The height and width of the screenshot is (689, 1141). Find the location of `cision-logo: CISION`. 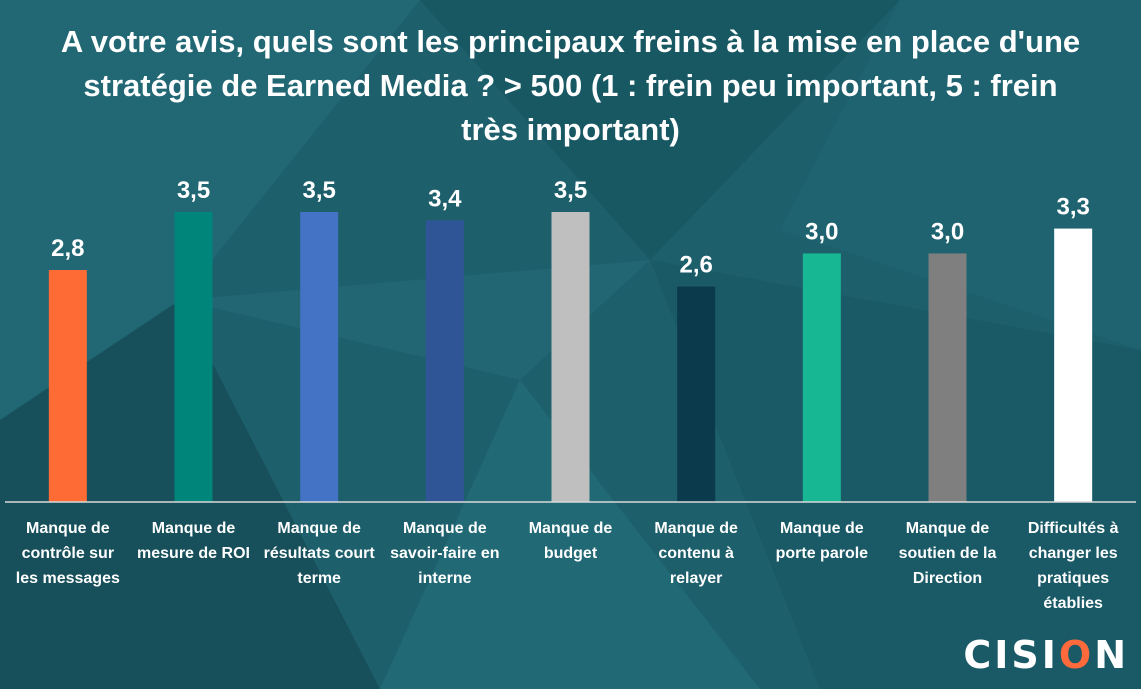

cision-logo: CISION is located at coordinates (1046, 655).